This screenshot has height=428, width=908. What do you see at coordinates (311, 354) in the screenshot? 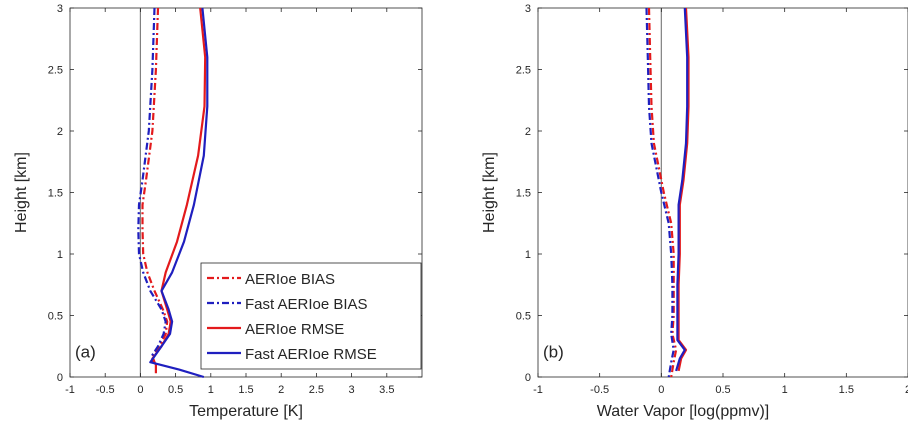
I see `legend-entry-label: Fast AERIoe RMSE` at bounding box center [311, 354].